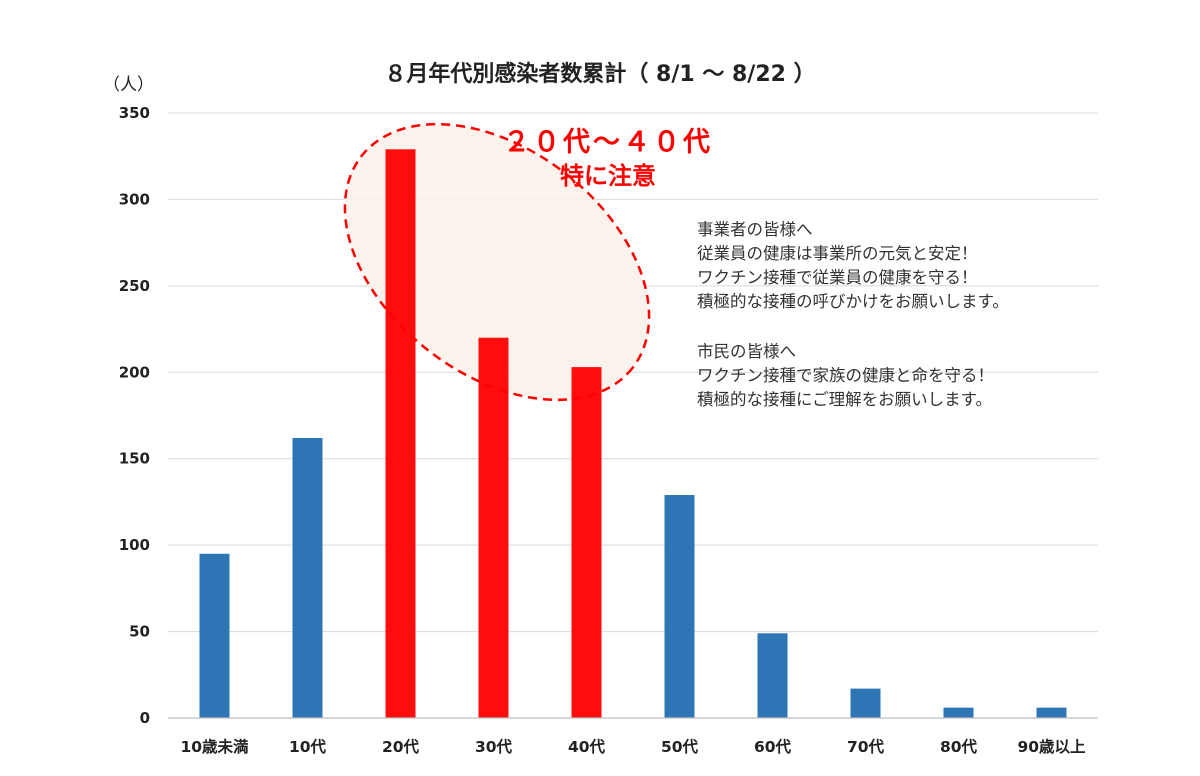 This screenshot has height=776, width=1200. Describe the element at coordinates (958, 712) in the screenshot. I see `bar-80代` at that location.